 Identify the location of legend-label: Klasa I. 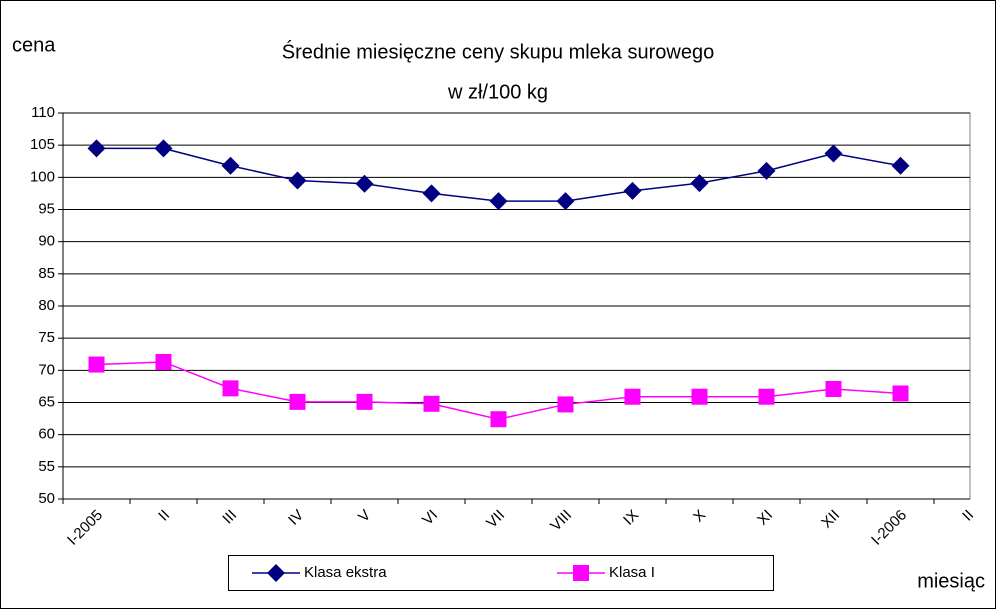
(632, 572).